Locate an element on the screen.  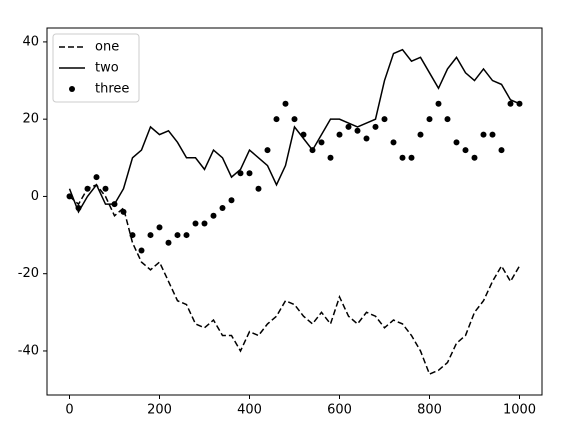
x-tick-label: 800 is located at coordinates (429, 410).